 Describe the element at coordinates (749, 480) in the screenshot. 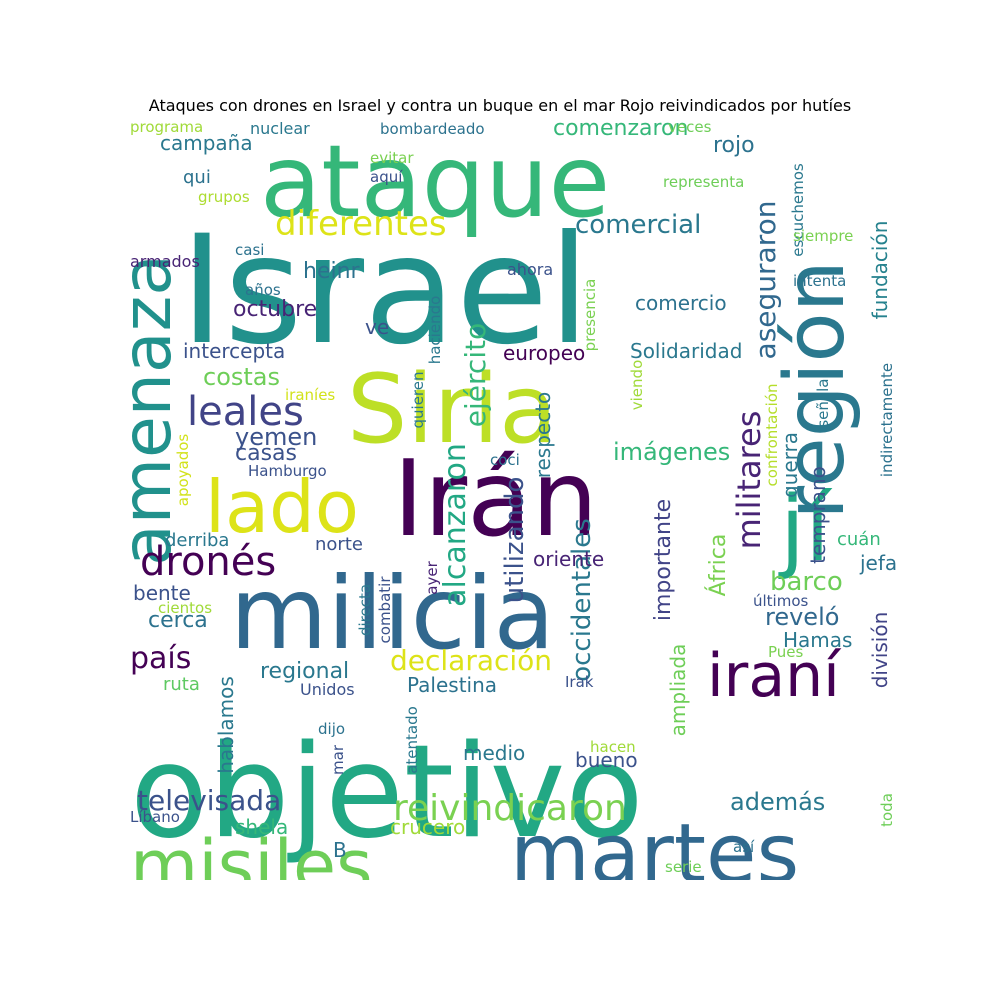

I see `cloud-word: militares` at that location.